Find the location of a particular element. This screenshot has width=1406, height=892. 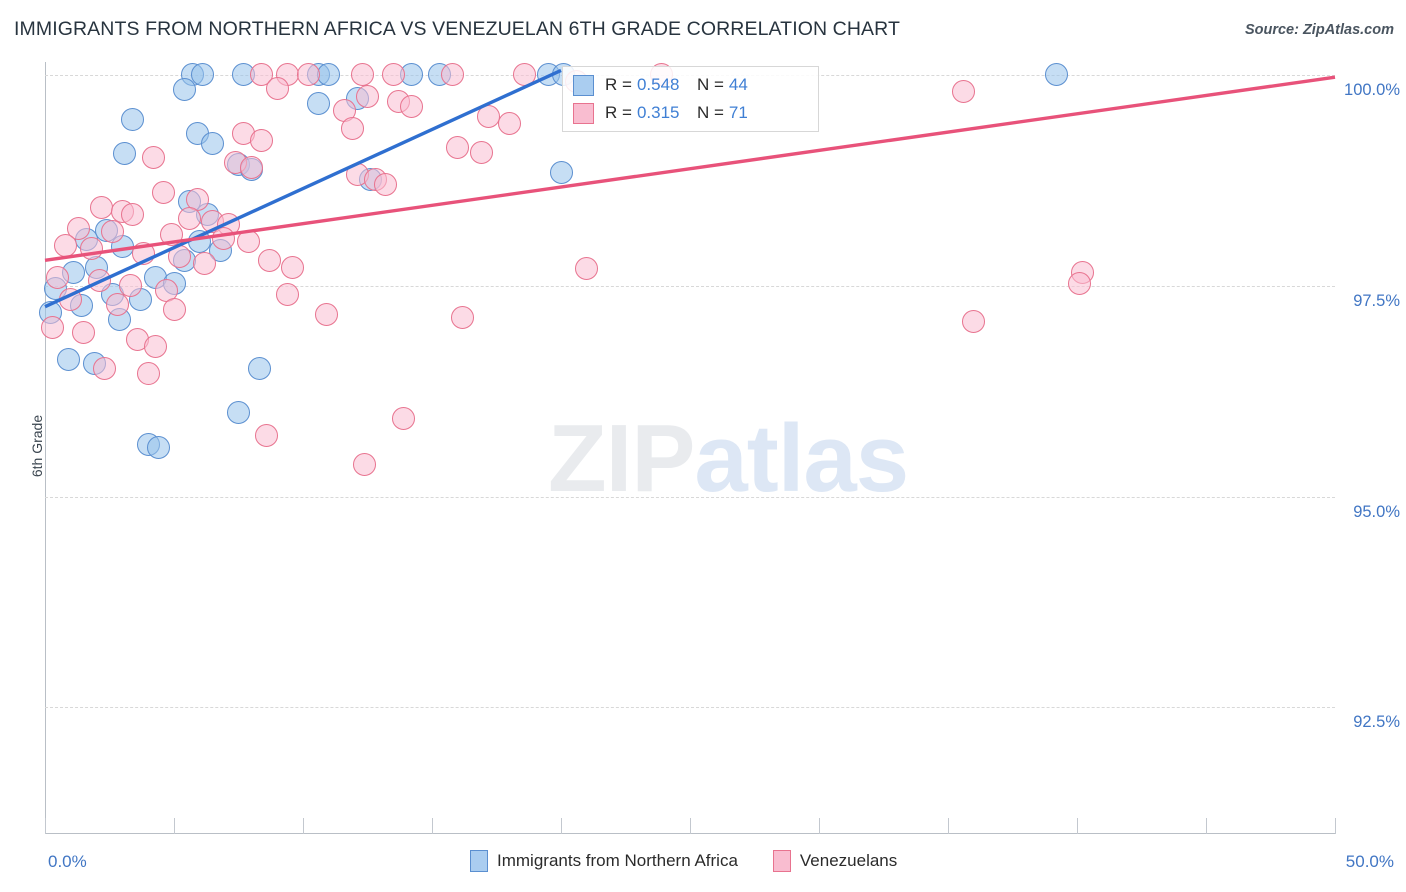

y-tick-label: 95.0% is located at coordinates (1376, 511).